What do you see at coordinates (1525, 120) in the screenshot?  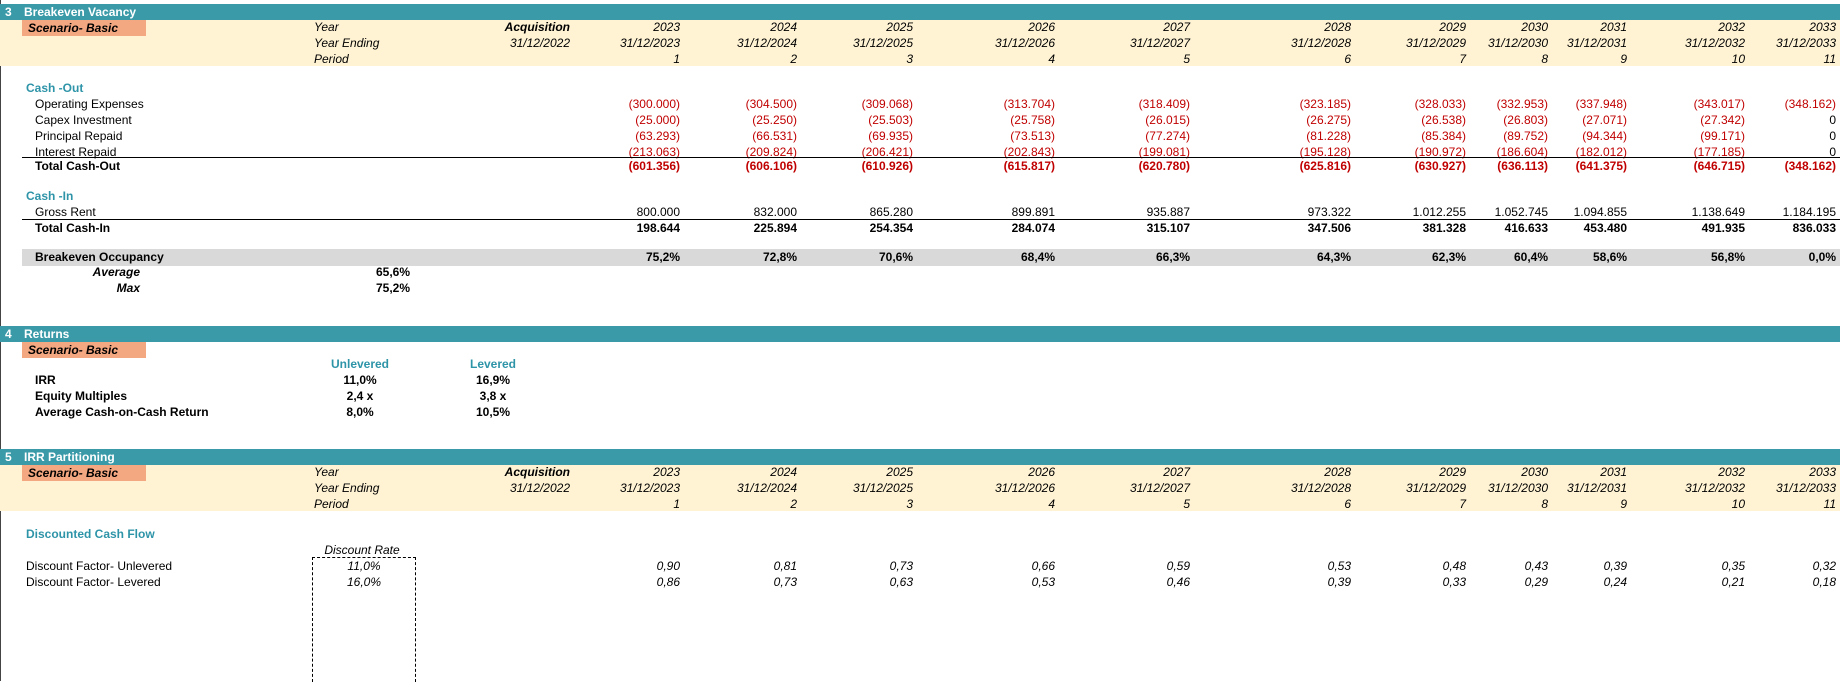 I see `cash-out-cell: (26.803)` at bounding box center [1525, 120].